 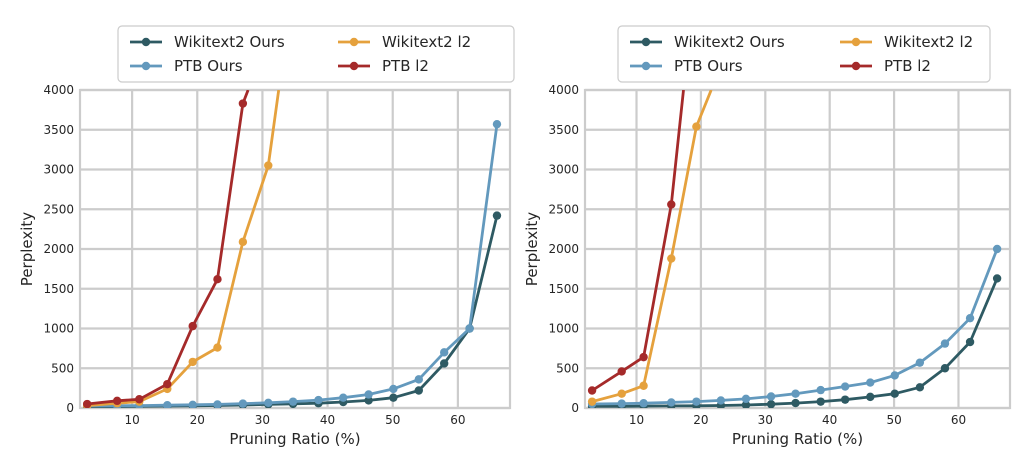 I want to click on series-ptb-ours, so click(x=794, y=326).